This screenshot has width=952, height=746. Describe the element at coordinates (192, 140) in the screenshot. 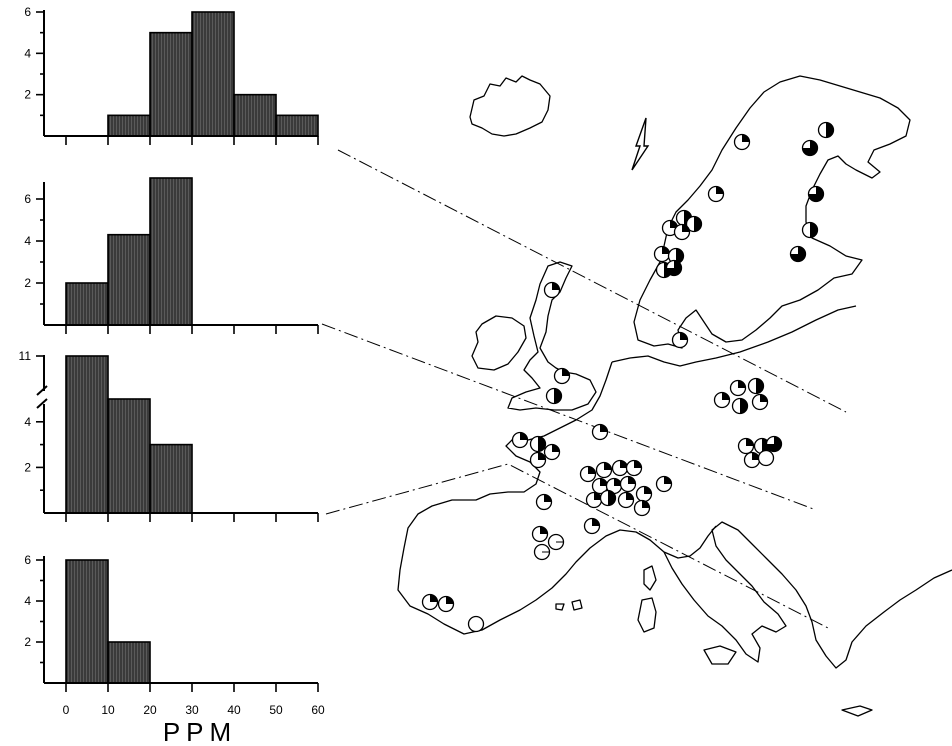

I see `histogram-1-x-ticks` at that location.